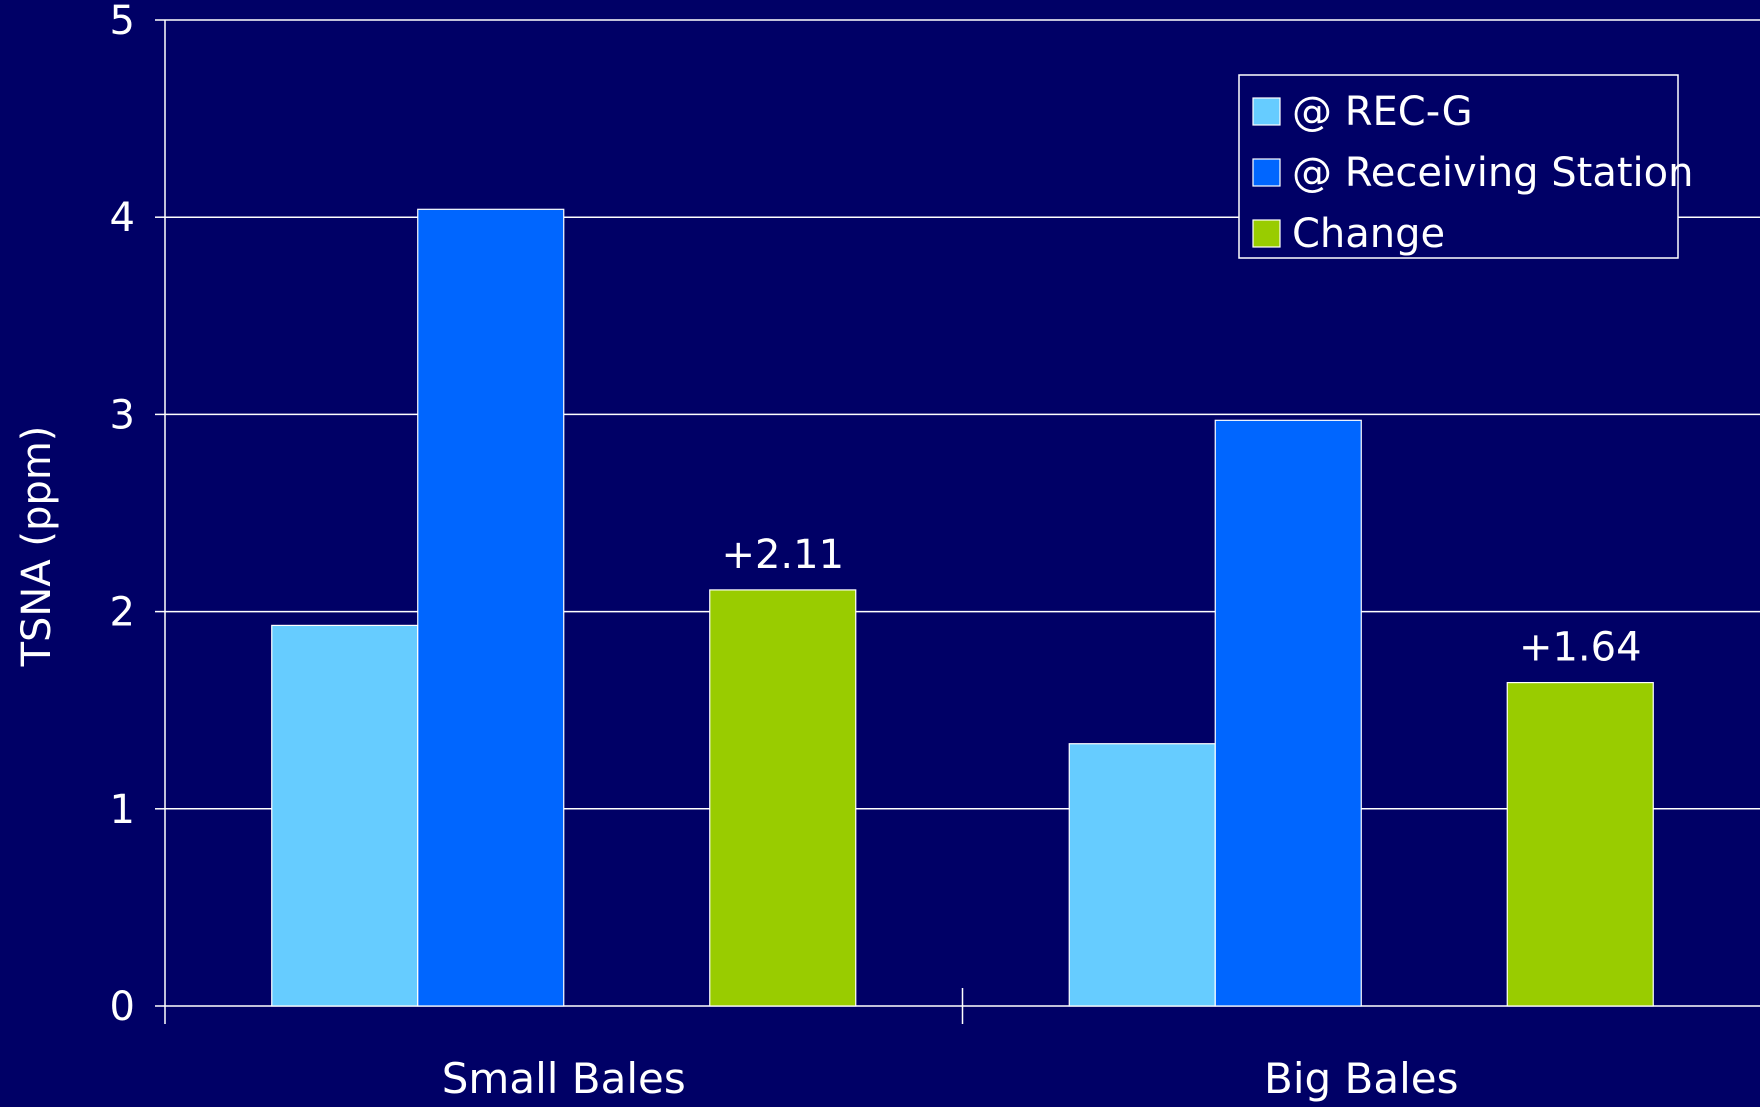 Image resolution: width=1760 pixels, height=1107 pixels. Describe the element at coordinates (1288, 713) in the screenshot. I see `bar-receiving-station-big-bales` at that location.